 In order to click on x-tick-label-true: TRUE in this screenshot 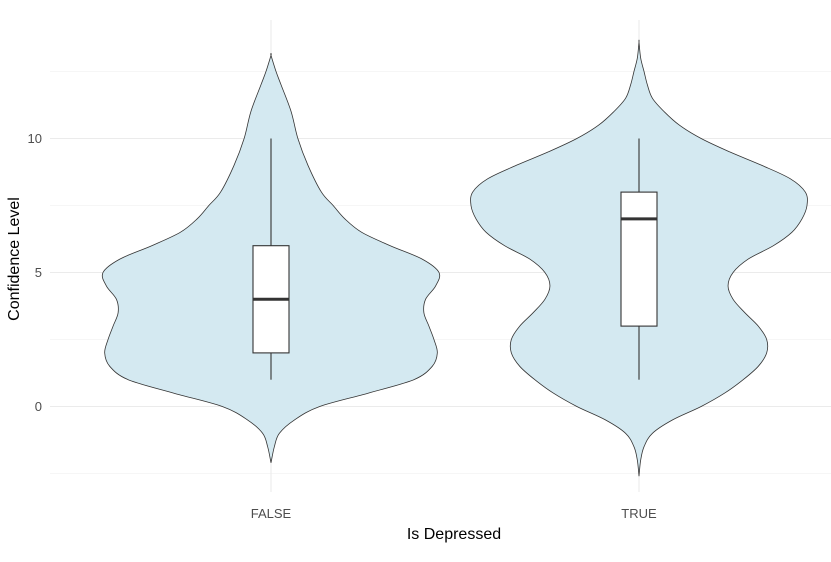, I will do `click(639, 513)`.